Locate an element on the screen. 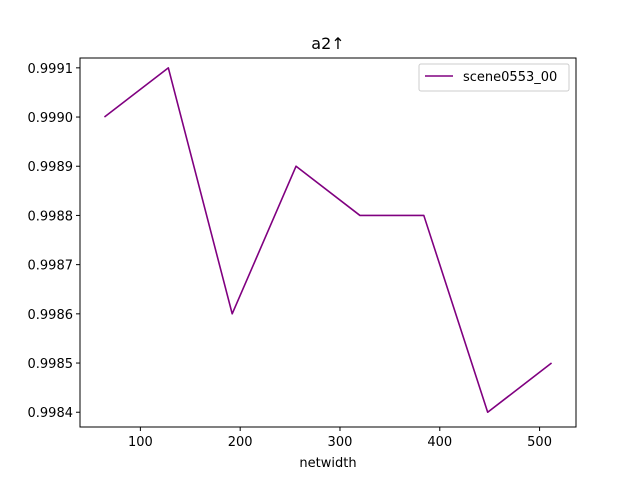 Image resolution: width=640 pixels, height=480 pixels. legend-box is located at coordinates (494, 77).